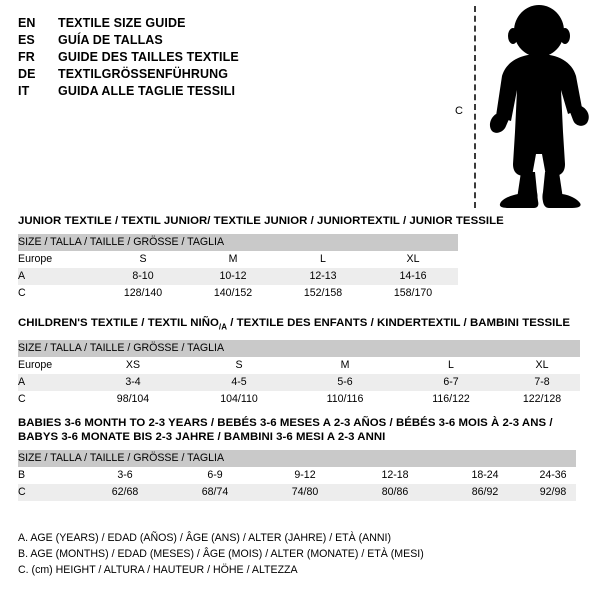 Image resolution: width=600 pixels, height=600 pixels. What do you see at coordinates (323, 293) in the screenshot?
I see `table-cell: 152/158` at bounding box center [323, 293].